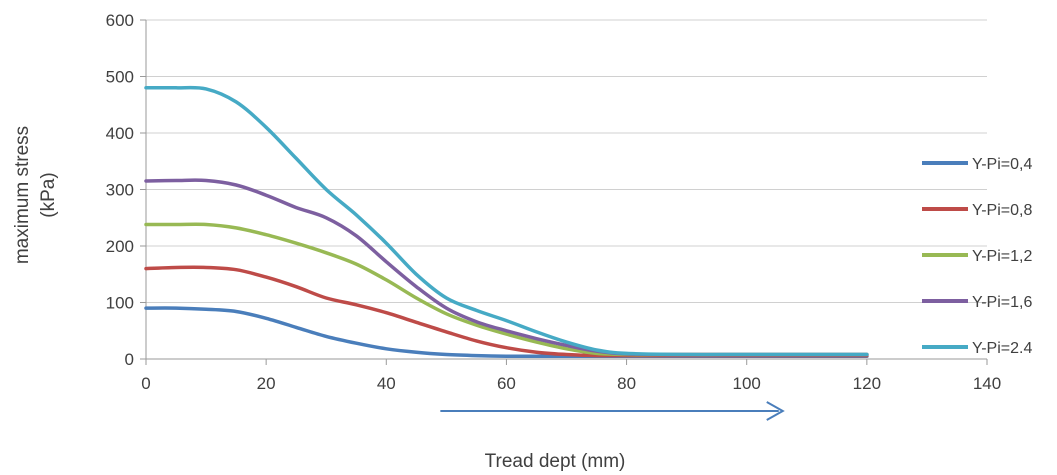 The width and height of the screenshot is (1057, 475). Describe the element at coordinates (120, 133) in the screenshot. I see `y-tick-label: 400` at that location.